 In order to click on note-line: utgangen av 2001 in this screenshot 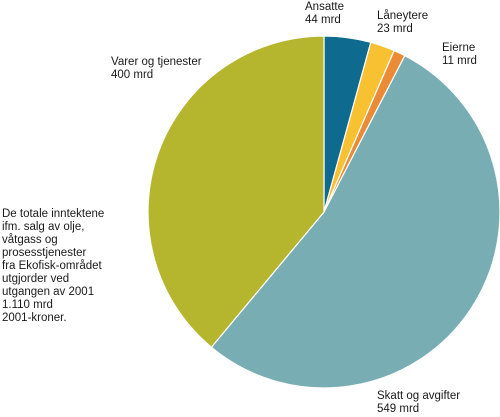, I will do `click(48, 292)`.